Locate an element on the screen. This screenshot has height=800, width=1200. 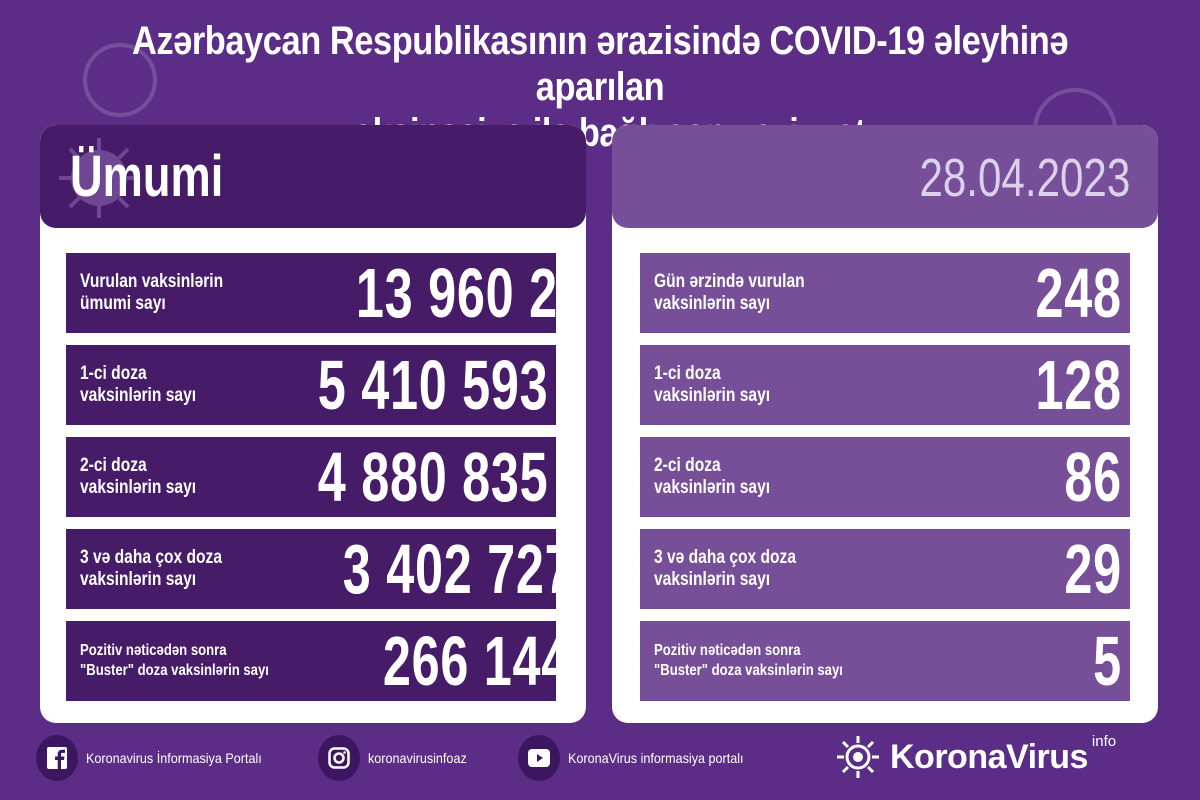
youtube-link: KoronaVirus informasiya portalı is located at coordinates (640, 758).